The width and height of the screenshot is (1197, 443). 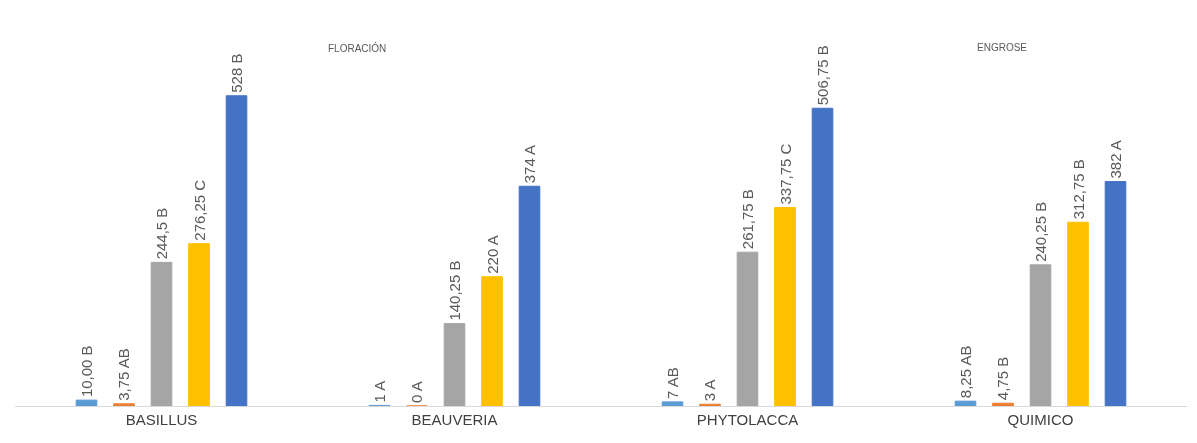 What do you see at coordinates (785, 174) in the screenshot?
I see `data-label: 337,75 C` at bounding box center [785, 174].